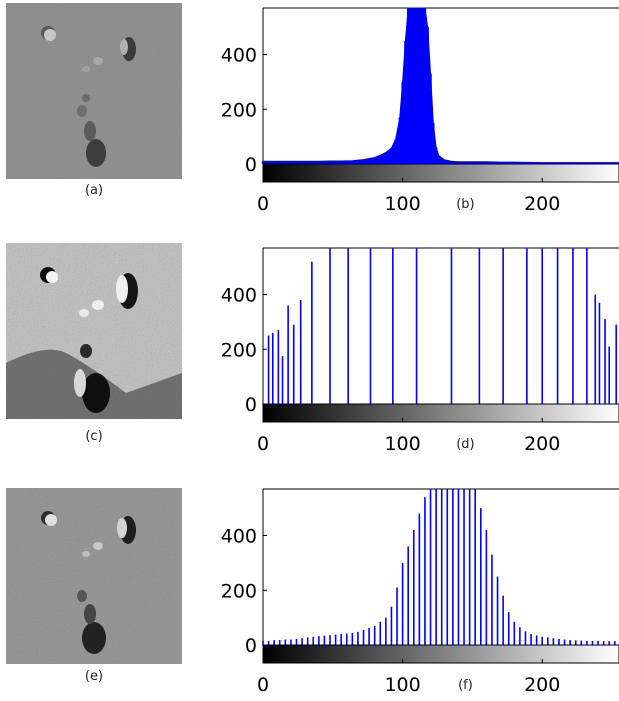 The image size is (619, 701). What do you see at coordinates (94, 436) in the screenshot?
I see `caption-c: (c)` at bounding box center [94, 436].